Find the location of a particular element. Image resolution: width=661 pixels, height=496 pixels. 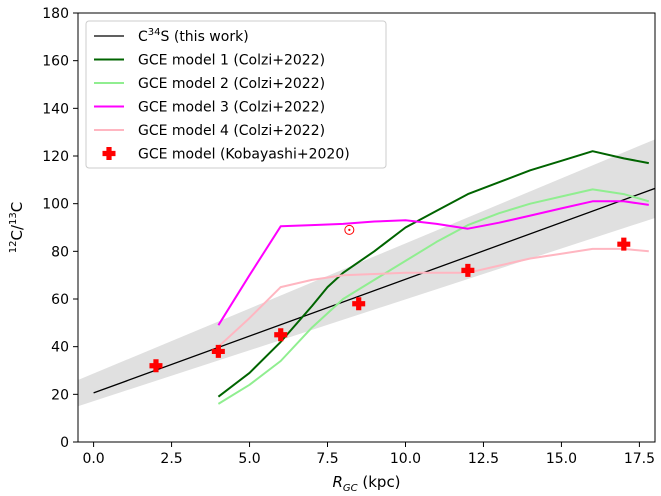

legend-label-sup: 34 is located at coordinates (154, 32).